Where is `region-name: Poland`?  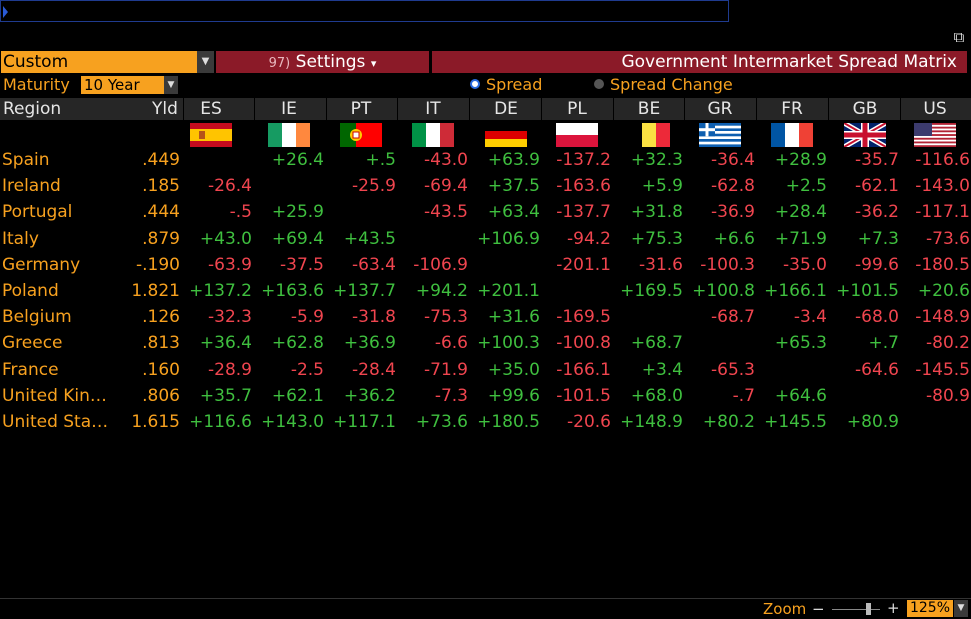
region-name: Poland is located at coordinates (30, 291).